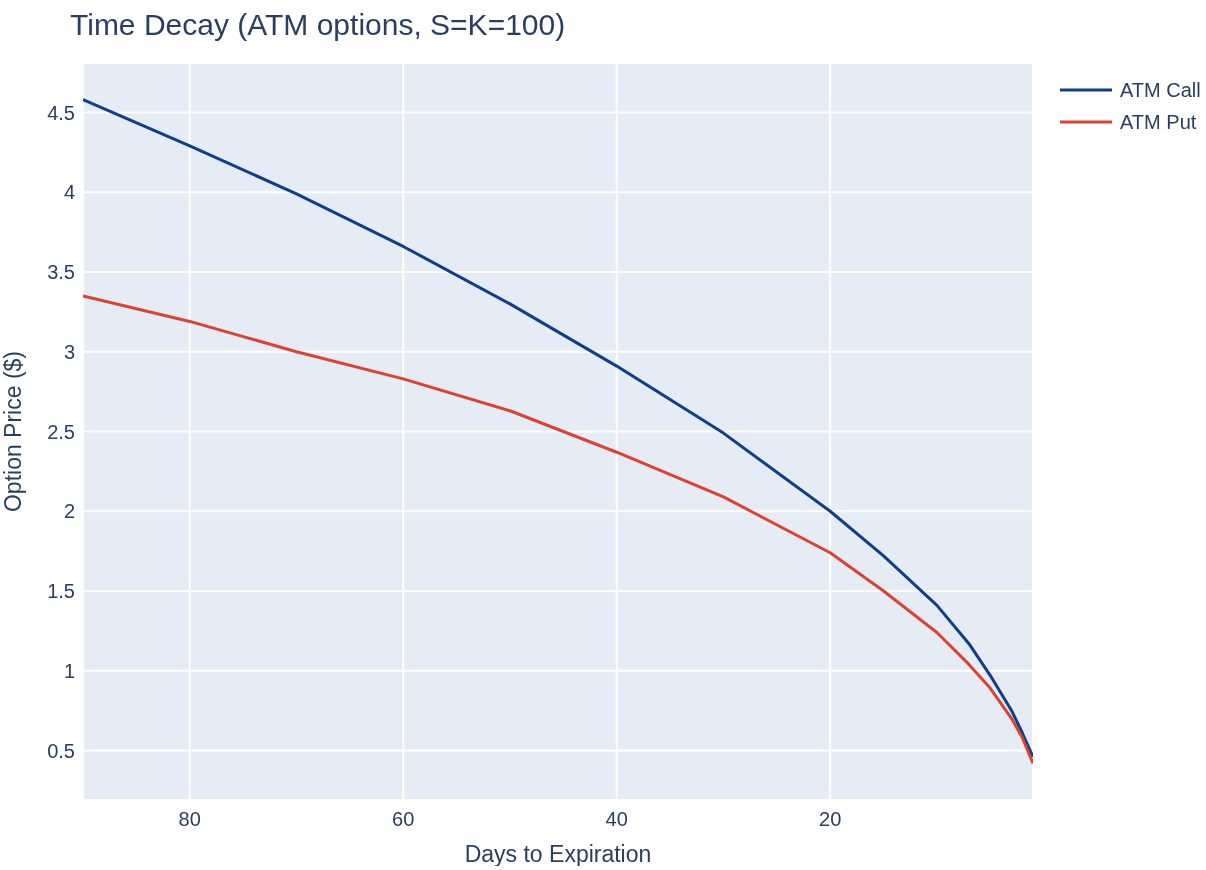 The image size is (1206, 870). What do you see at coordinates (69, 351) in the screenshot?
I see `y-tick-label: 3` at bounding box center [69, 351].